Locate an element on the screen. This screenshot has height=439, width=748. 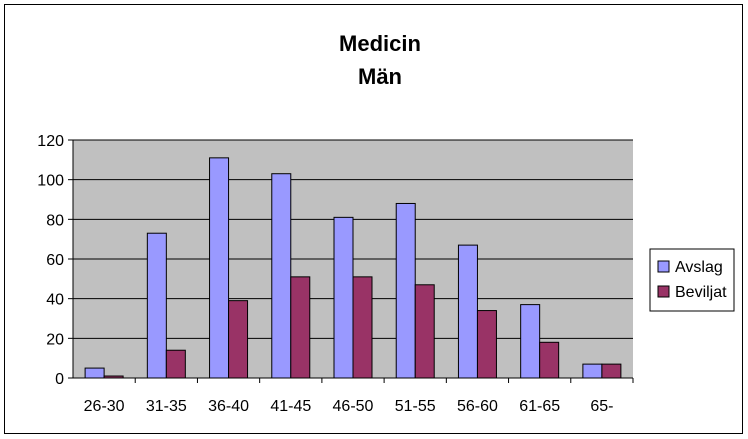
x-tick-label: 51-55 is located at coordinates (415, 406).